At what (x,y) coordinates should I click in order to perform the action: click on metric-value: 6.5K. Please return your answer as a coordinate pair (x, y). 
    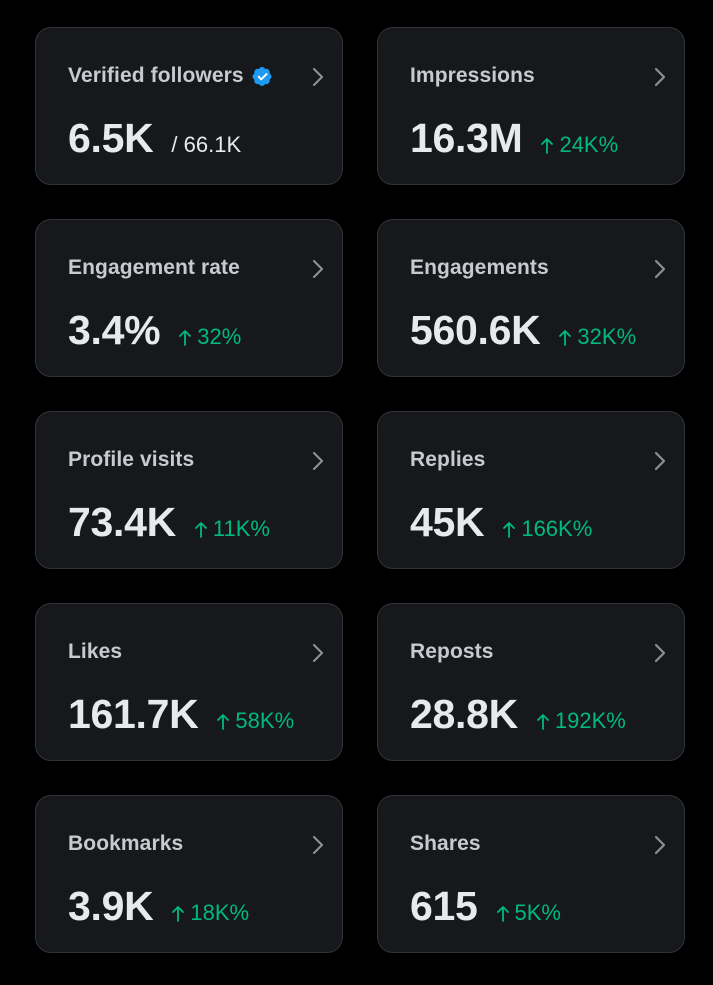
    Looking at the image, I should click on (111, 138).